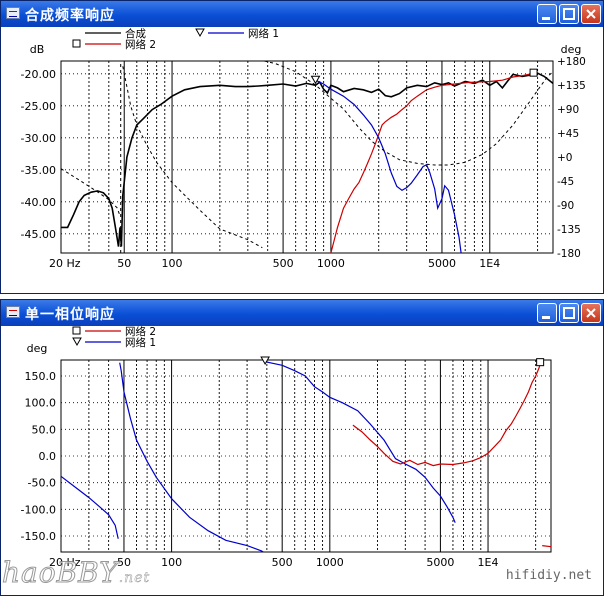 The height and width of the screenshot is (596, 604). Describe the element at coordinates (38, 536) in the screenshot. I see `y-tick-label: -150.0` at that location.